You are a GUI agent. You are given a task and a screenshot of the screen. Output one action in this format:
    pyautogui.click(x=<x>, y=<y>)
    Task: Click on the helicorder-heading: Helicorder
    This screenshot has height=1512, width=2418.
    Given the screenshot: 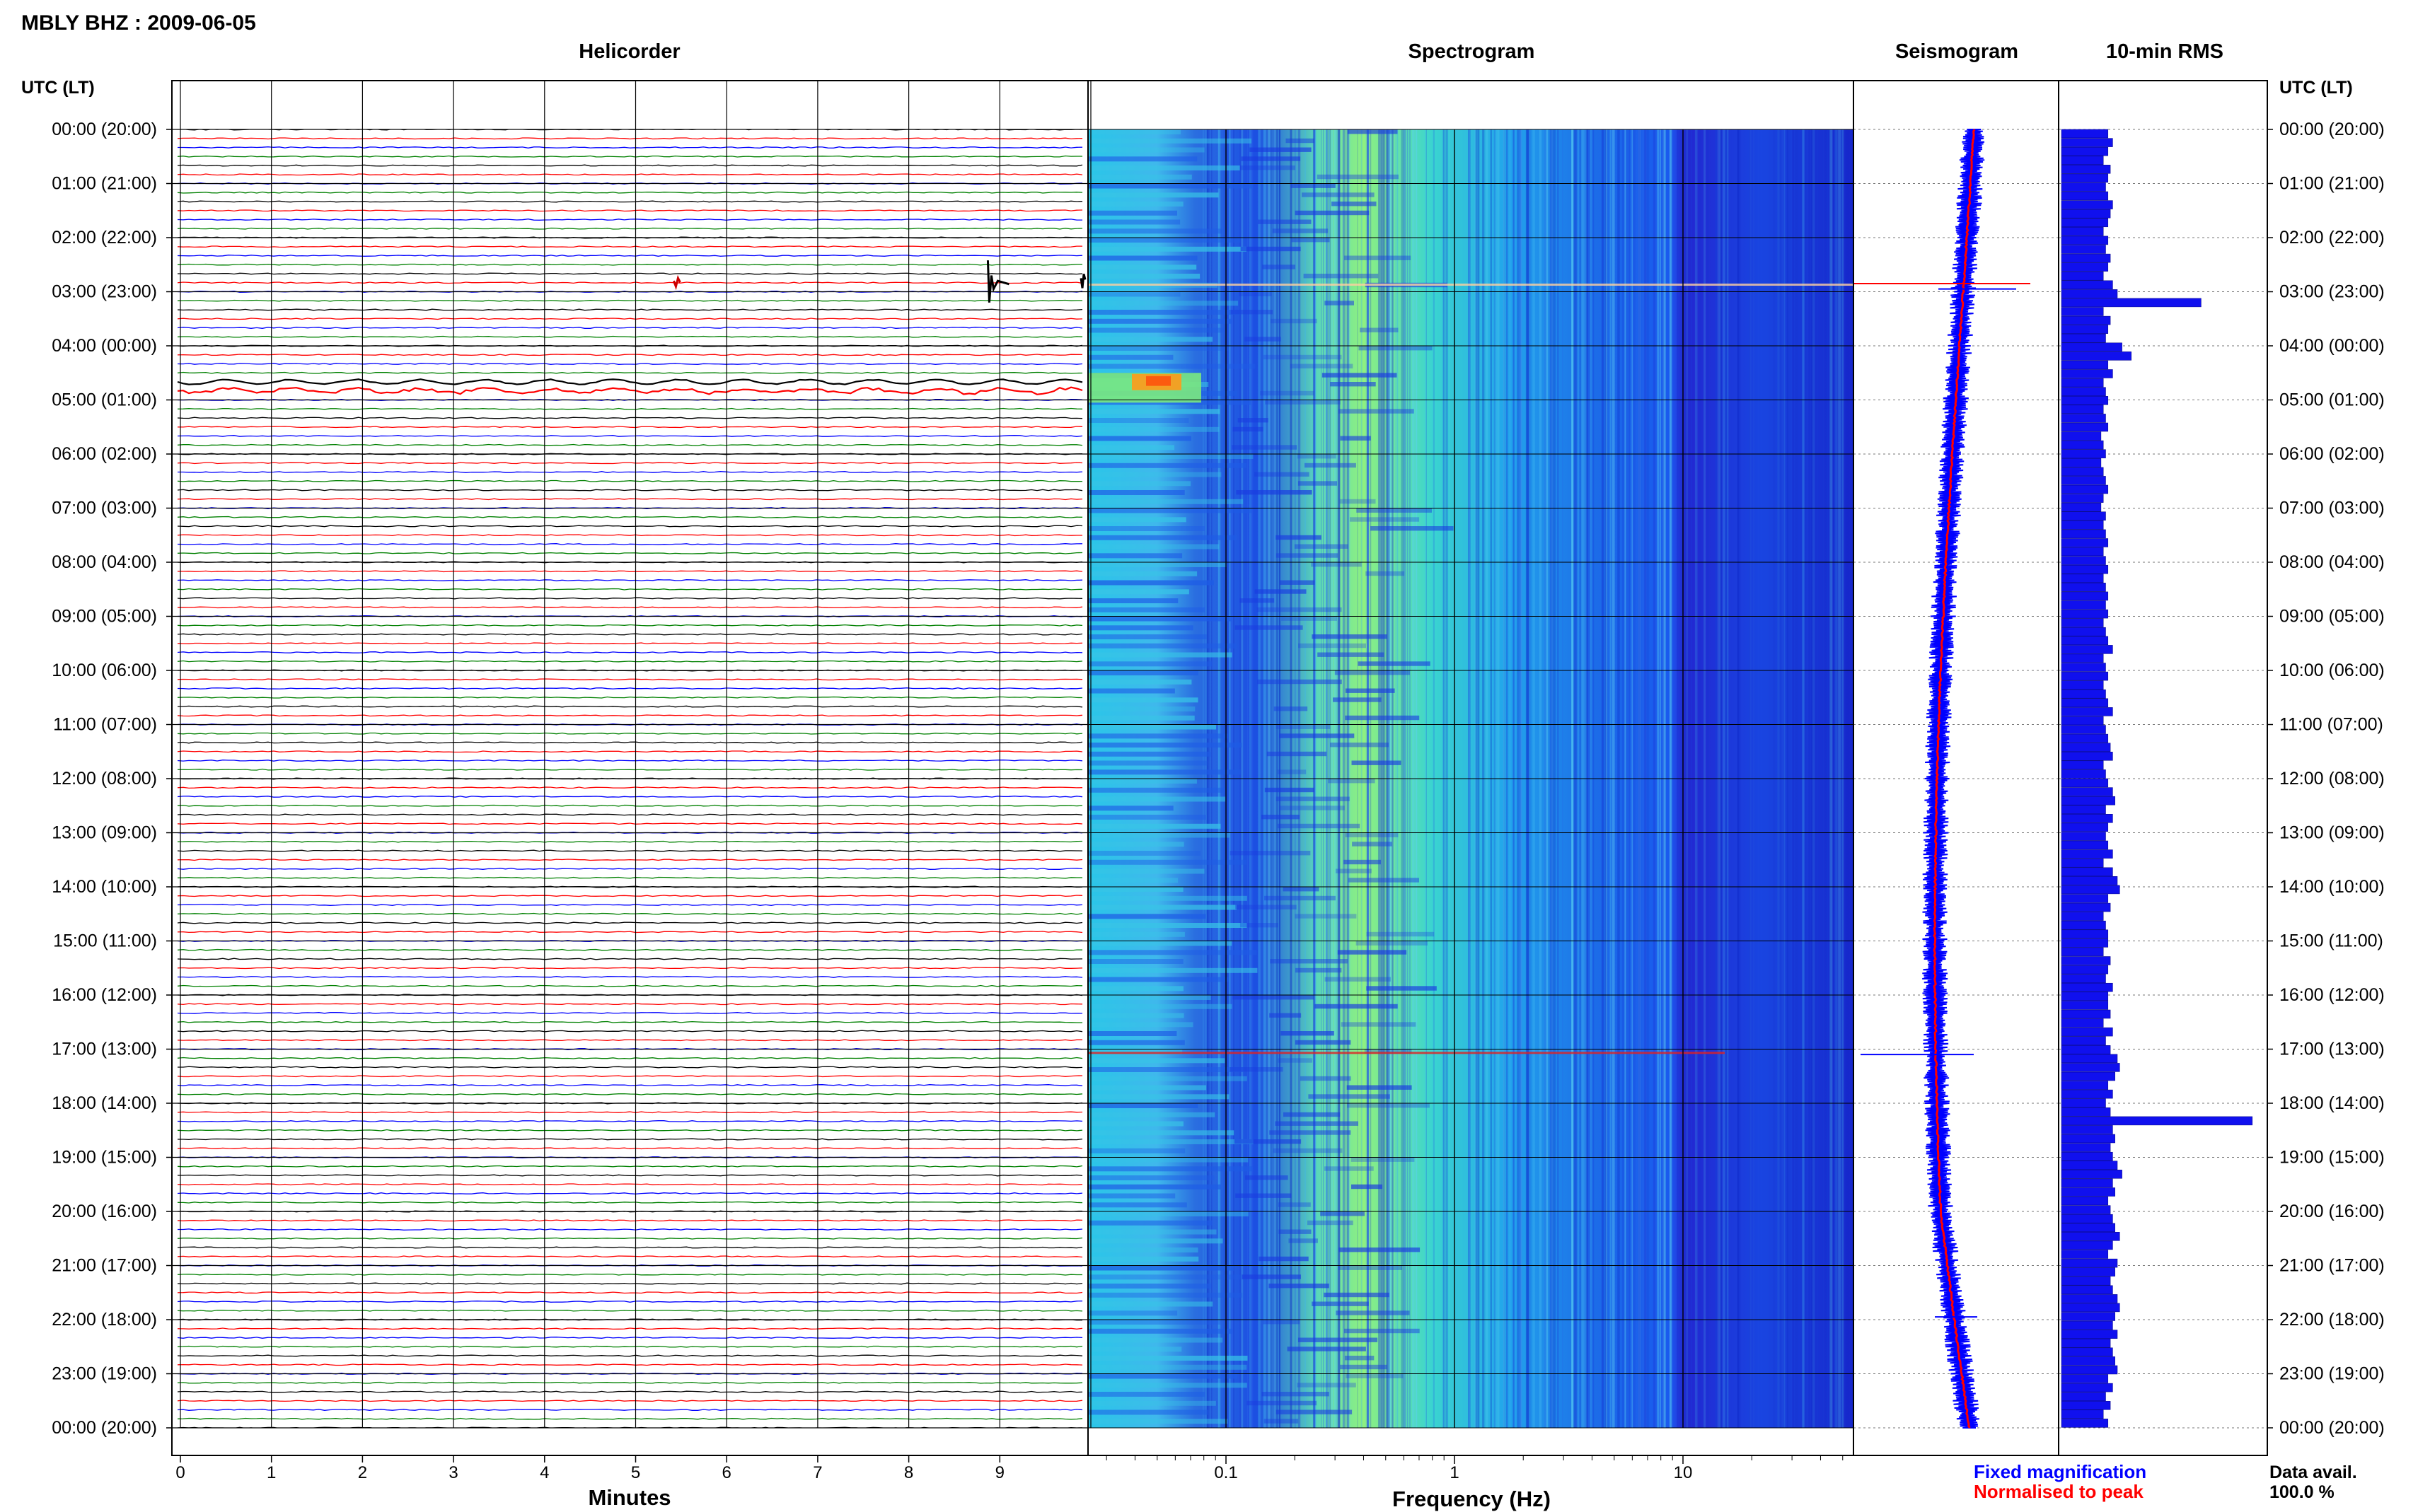 What is the action you would take?
    pyautogui.click(x=629, y=51)
    